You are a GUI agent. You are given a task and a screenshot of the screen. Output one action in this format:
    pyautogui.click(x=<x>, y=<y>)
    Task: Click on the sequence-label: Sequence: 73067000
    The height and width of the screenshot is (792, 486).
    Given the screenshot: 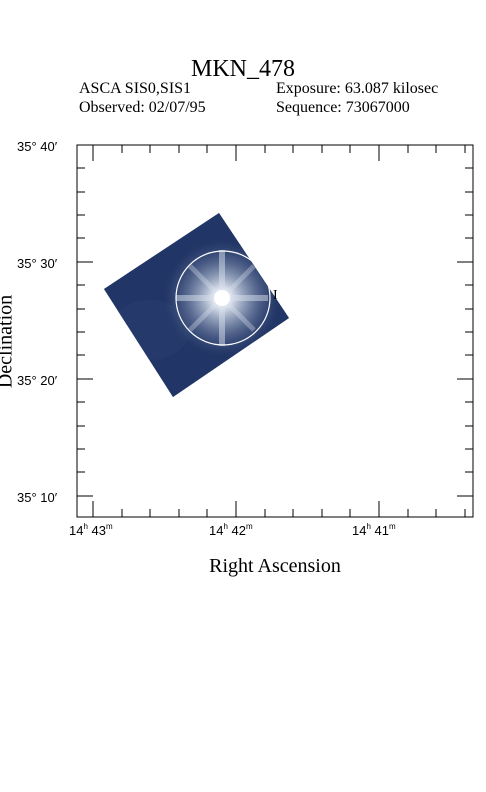 What is the action you would take?
    pyautogui.click(x=343, y=107)
    